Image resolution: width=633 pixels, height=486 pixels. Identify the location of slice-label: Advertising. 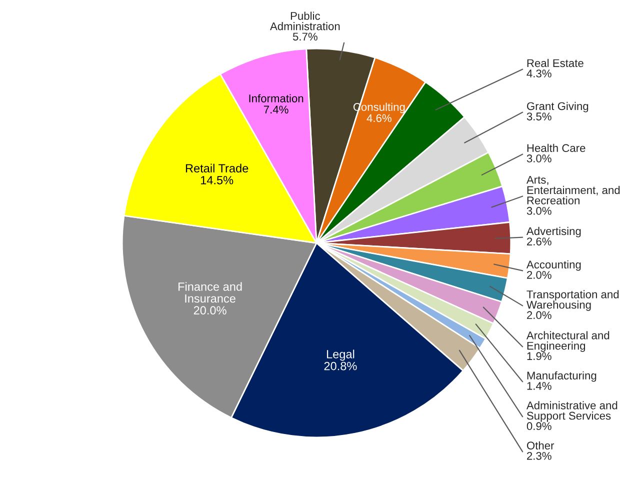
(553, 232).